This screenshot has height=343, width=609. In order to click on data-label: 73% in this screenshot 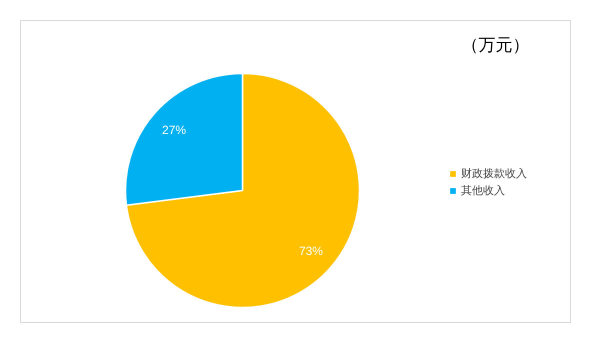, I will do `click(311, 251)`.